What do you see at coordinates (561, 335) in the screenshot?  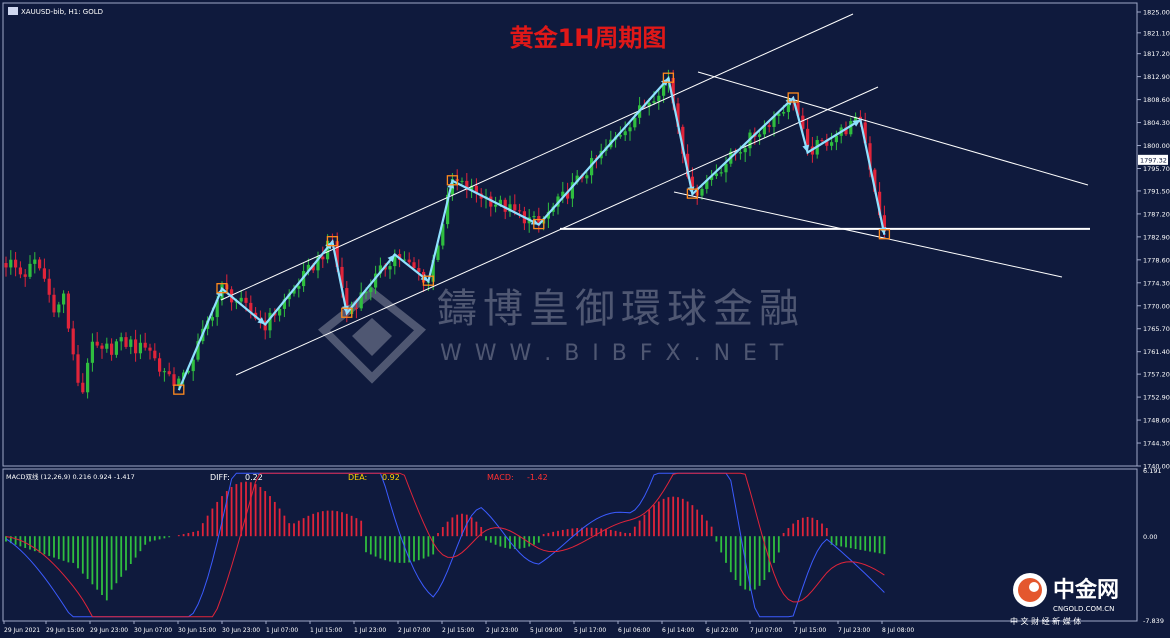 I see `watermark: 鑄博皇御環球金融 W W W . B I B F X . N E T` at bounding box center [561, 335].